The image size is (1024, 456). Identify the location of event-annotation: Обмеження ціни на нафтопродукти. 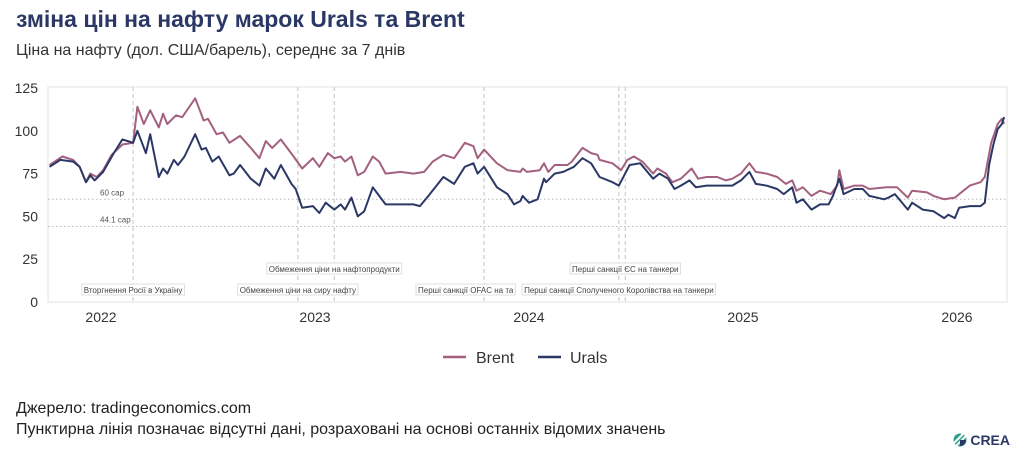
(334, 268).